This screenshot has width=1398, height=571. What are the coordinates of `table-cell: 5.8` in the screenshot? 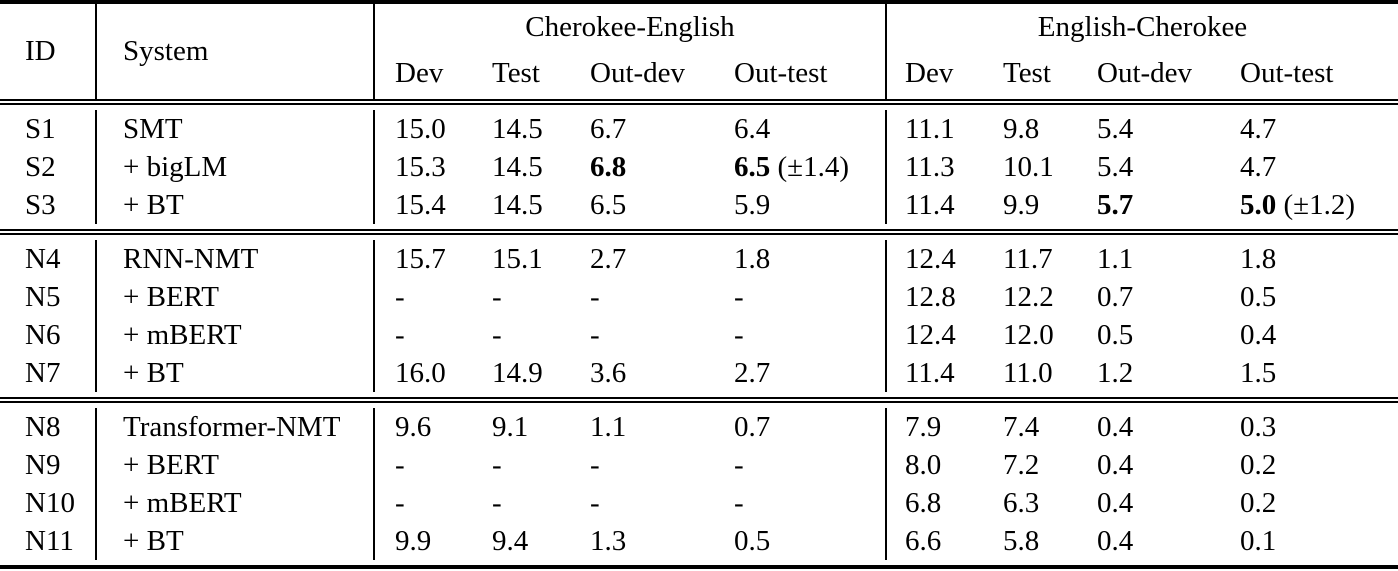 It's located at (1032, 541).